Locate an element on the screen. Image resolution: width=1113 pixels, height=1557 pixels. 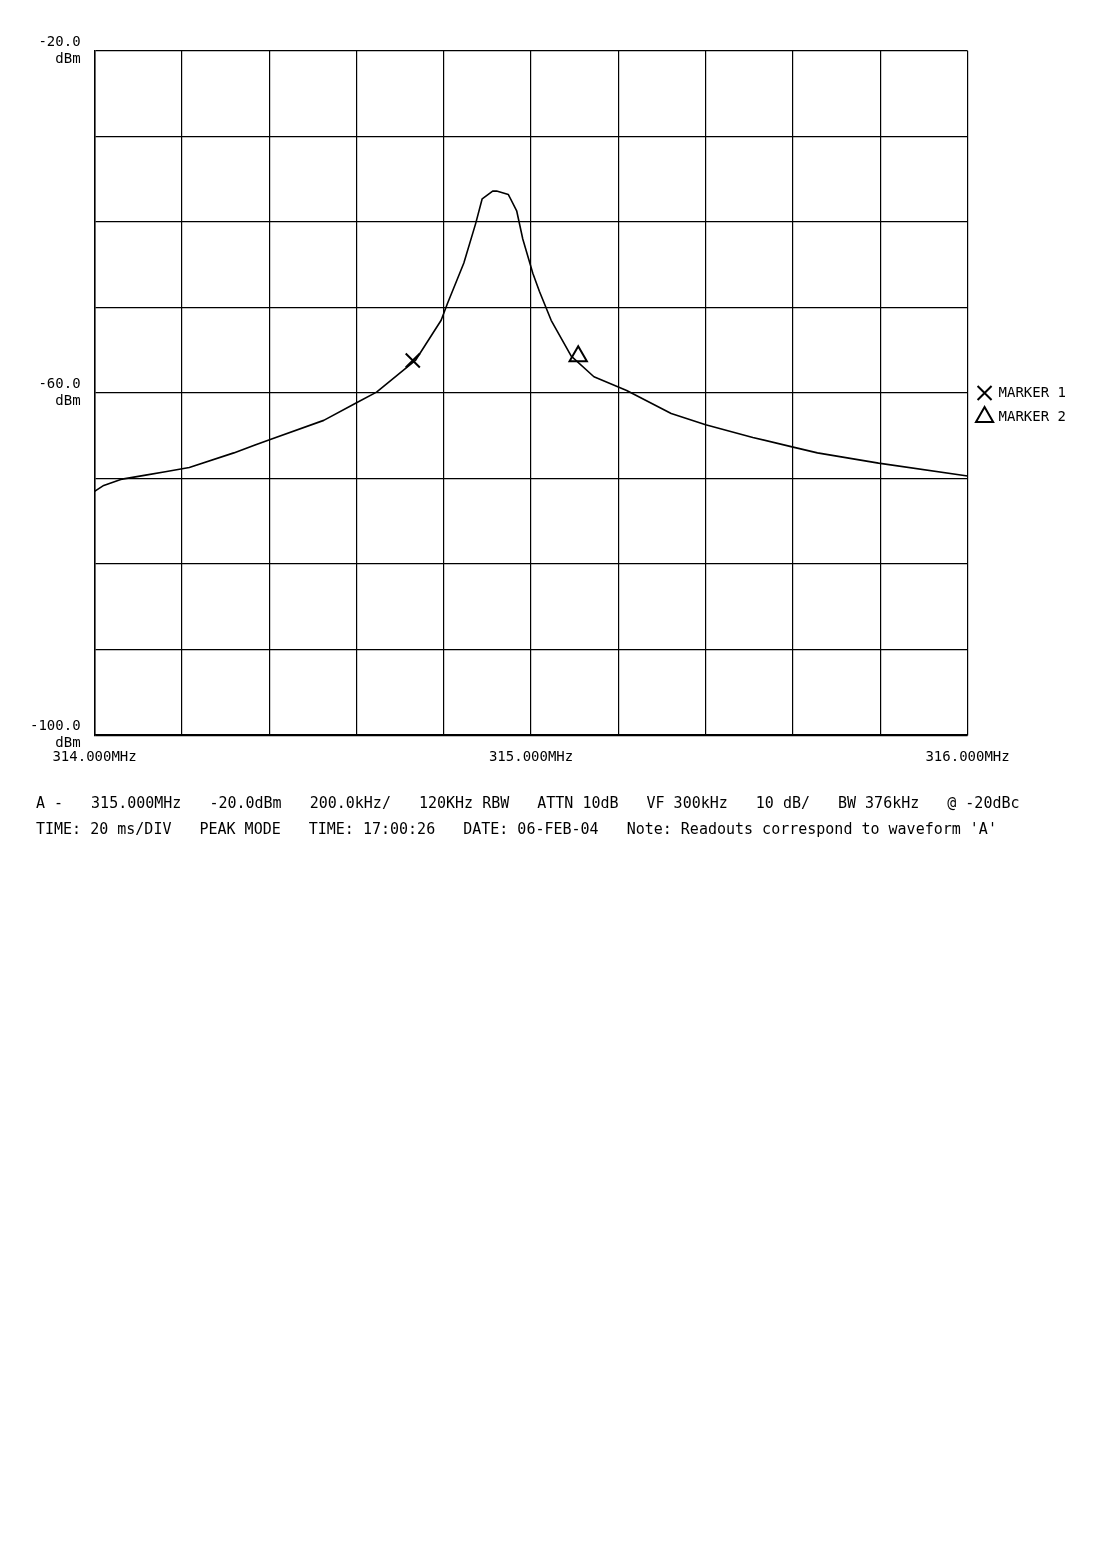
text: 120KHz RBW is located at coordinates (464, 803).